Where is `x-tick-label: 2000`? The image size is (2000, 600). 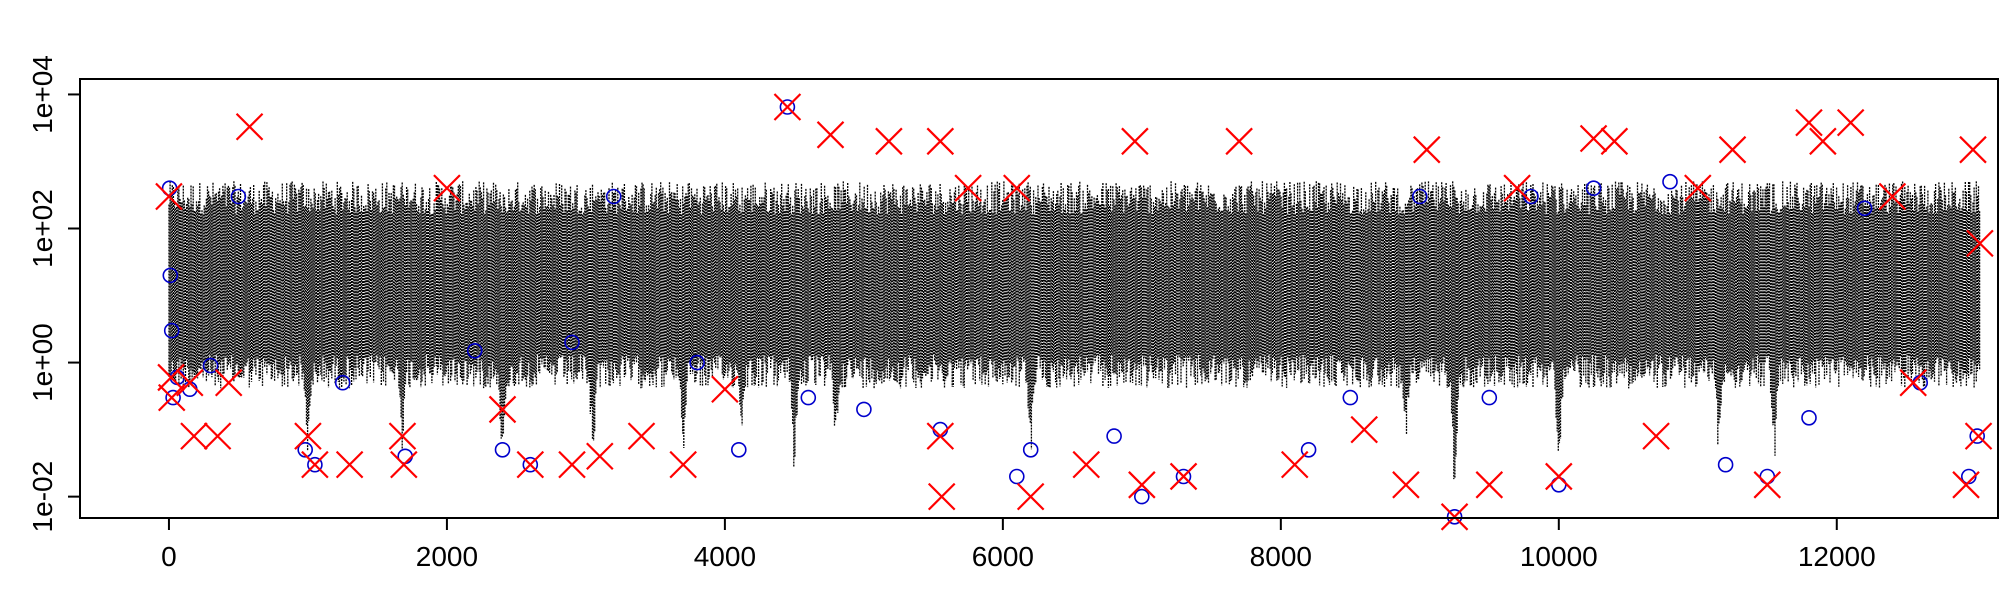
x-tick-label: 2000 is located at coordinates (447, 556).